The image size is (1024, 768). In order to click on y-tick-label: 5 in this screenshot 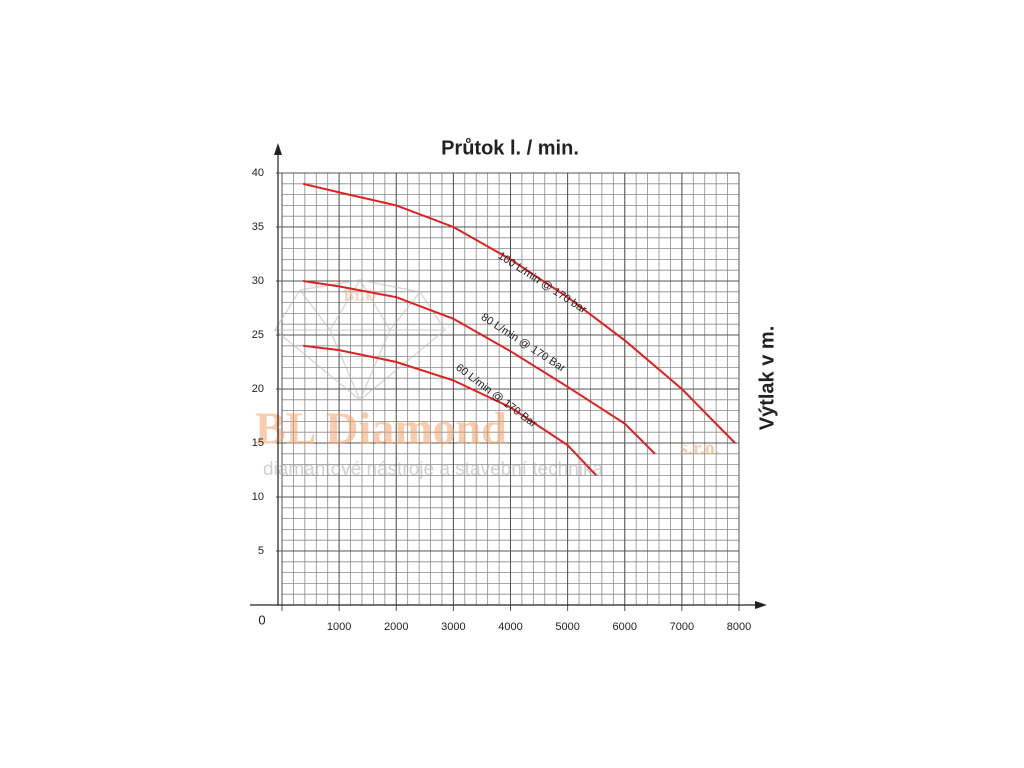, I will do `click(261, 551)`.